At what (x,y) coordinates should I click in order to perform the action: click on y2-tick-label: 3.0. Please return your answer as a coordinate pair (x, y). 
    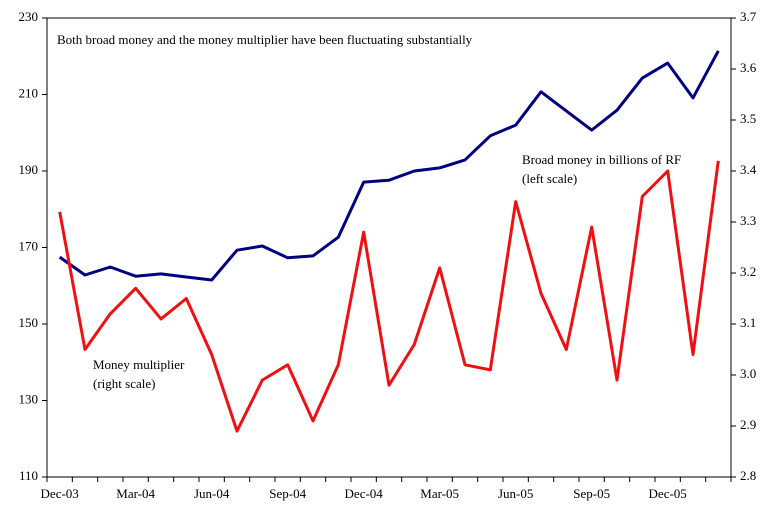
    Looking at the image, I should click on (748, 373).